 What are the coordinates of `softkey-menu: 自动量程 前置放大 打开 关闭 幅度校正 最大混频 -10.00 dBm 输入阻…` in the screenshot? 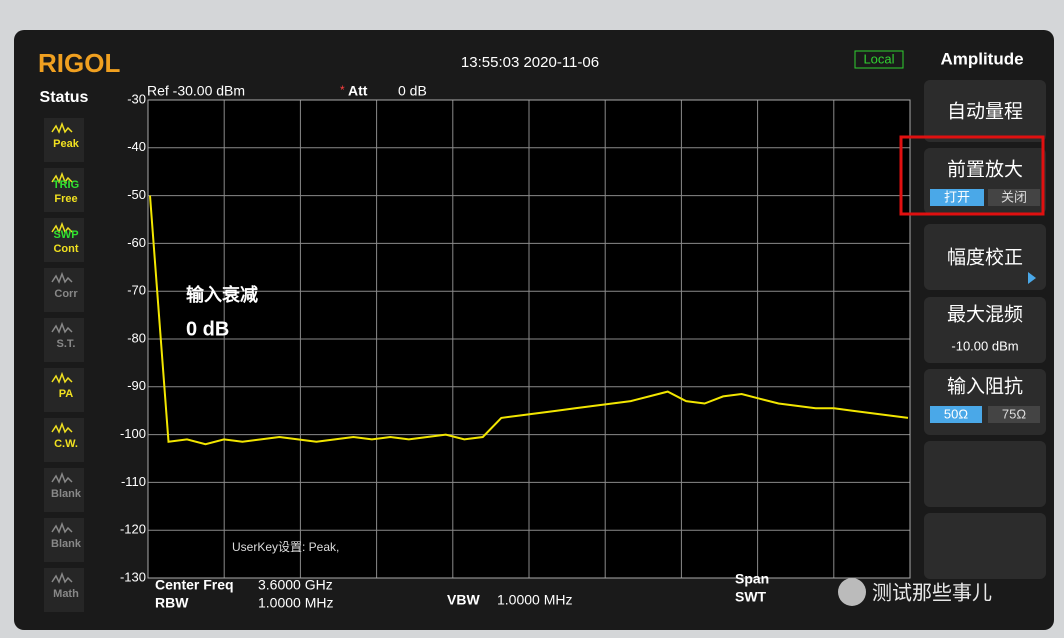 It's located at (972, 329).